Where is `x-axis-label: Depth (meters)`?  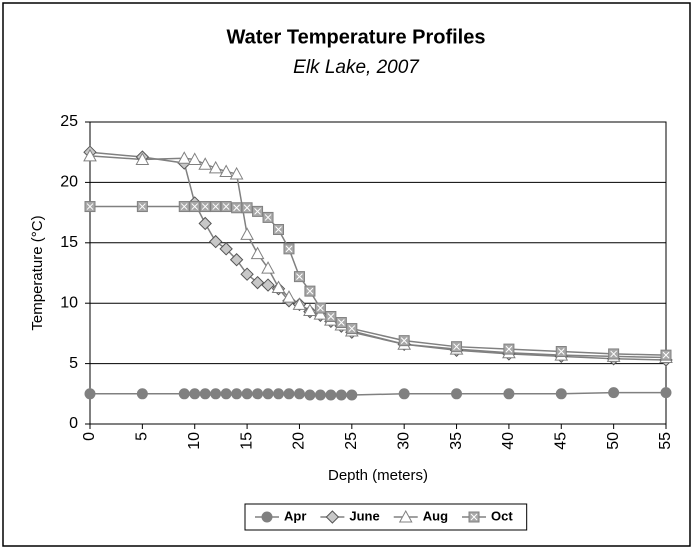
x-axis-label: Depth (meters) is located at coordinates (378, 475).